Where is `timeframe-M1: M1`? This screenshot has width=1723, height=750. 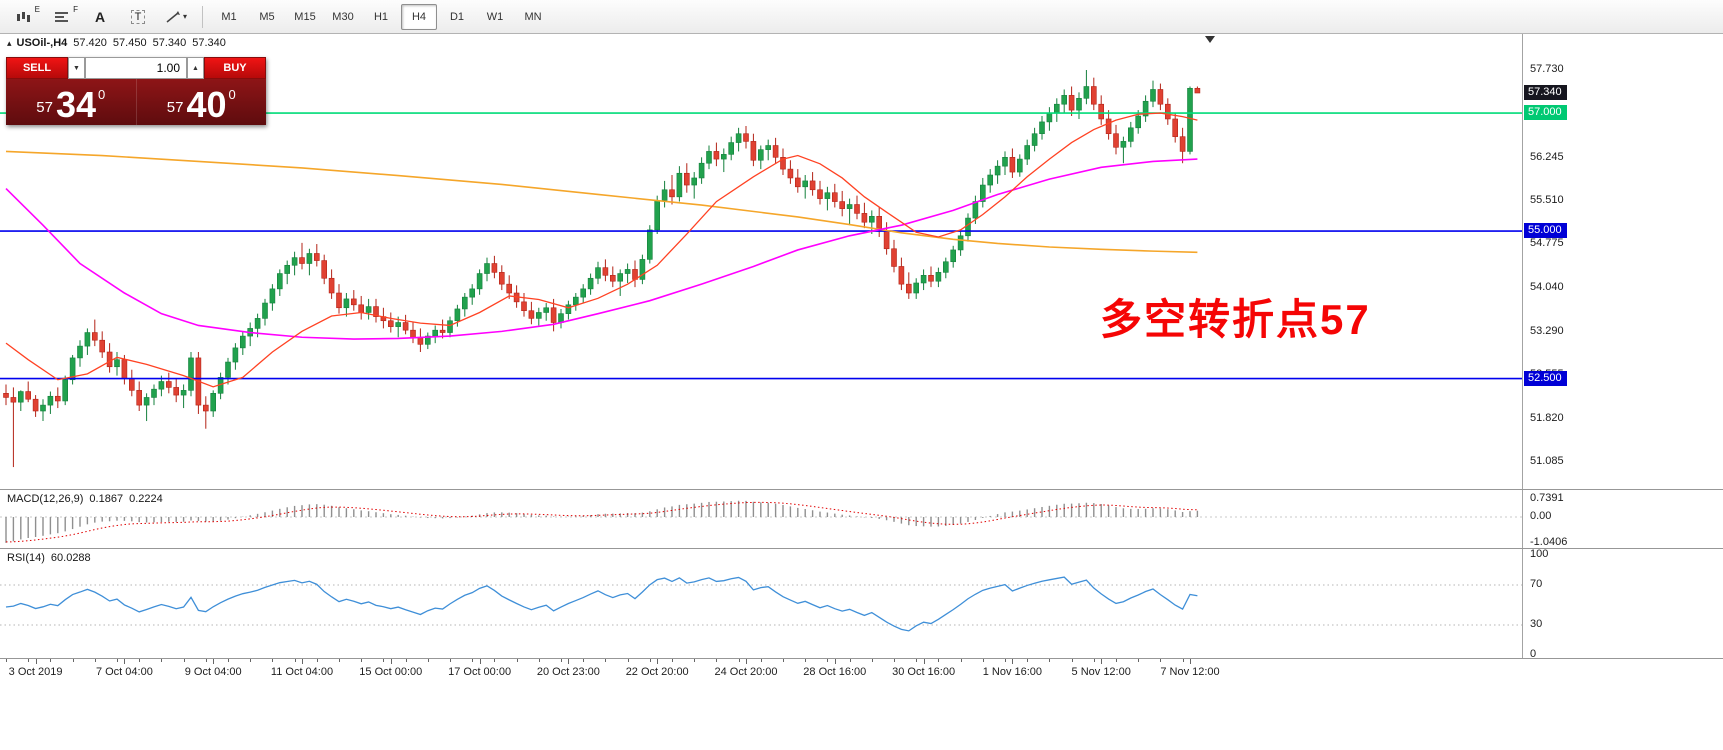
timeframe-M1: M1 is located at coordinates (229, 16).